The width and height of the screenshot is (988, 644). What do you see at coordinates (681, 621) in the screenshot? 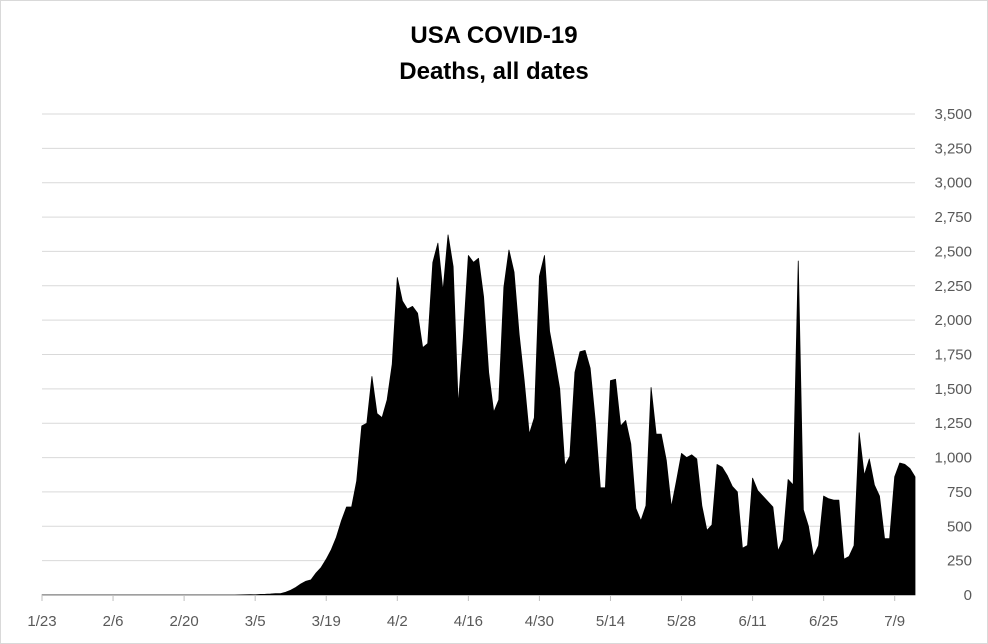
I see `x-tick-label: 5/28` at bounding box center [681, 621].